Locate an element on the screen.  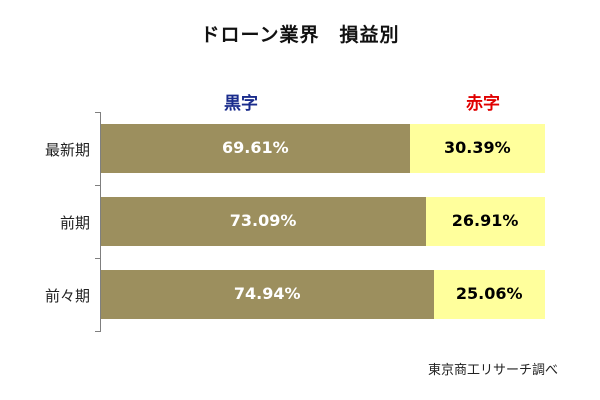
legend-loss: 赤字 is located at coordinates (483, 104).